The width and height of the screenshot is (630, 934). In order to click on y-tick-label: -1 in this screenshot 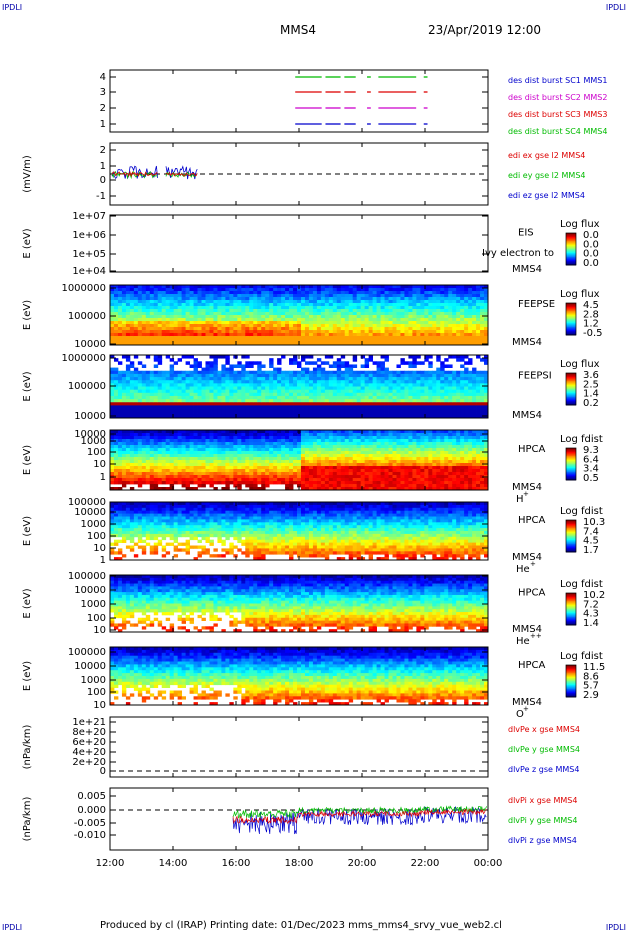, I will do `click(101, 196)`.